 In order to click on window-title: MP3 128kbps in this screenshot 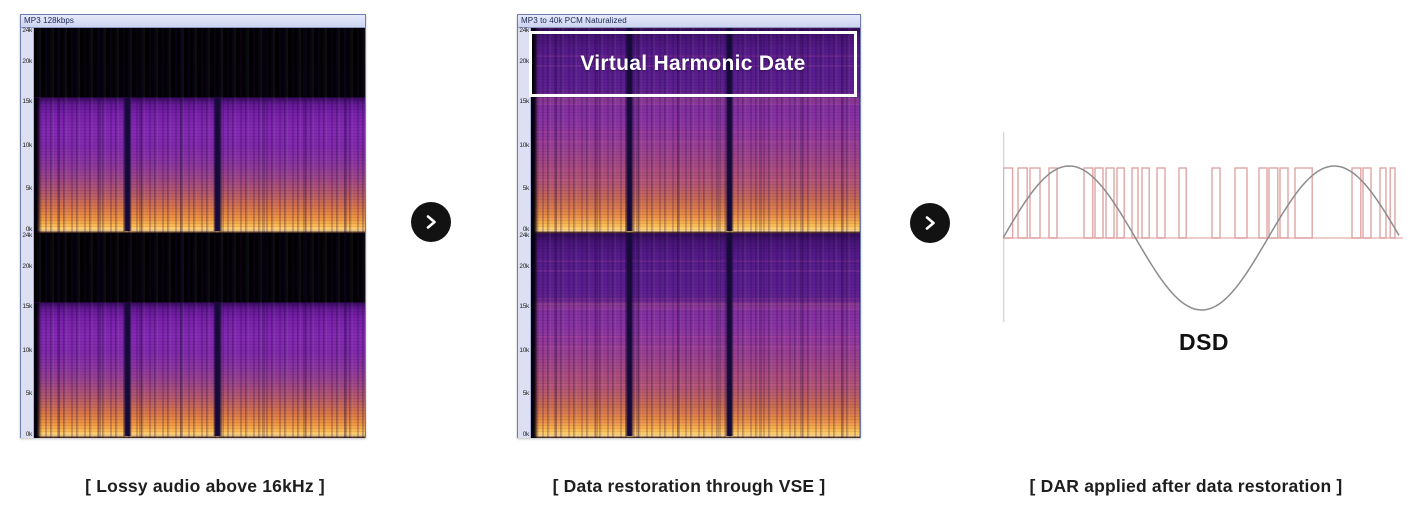, I will do `click(49, 20)`.